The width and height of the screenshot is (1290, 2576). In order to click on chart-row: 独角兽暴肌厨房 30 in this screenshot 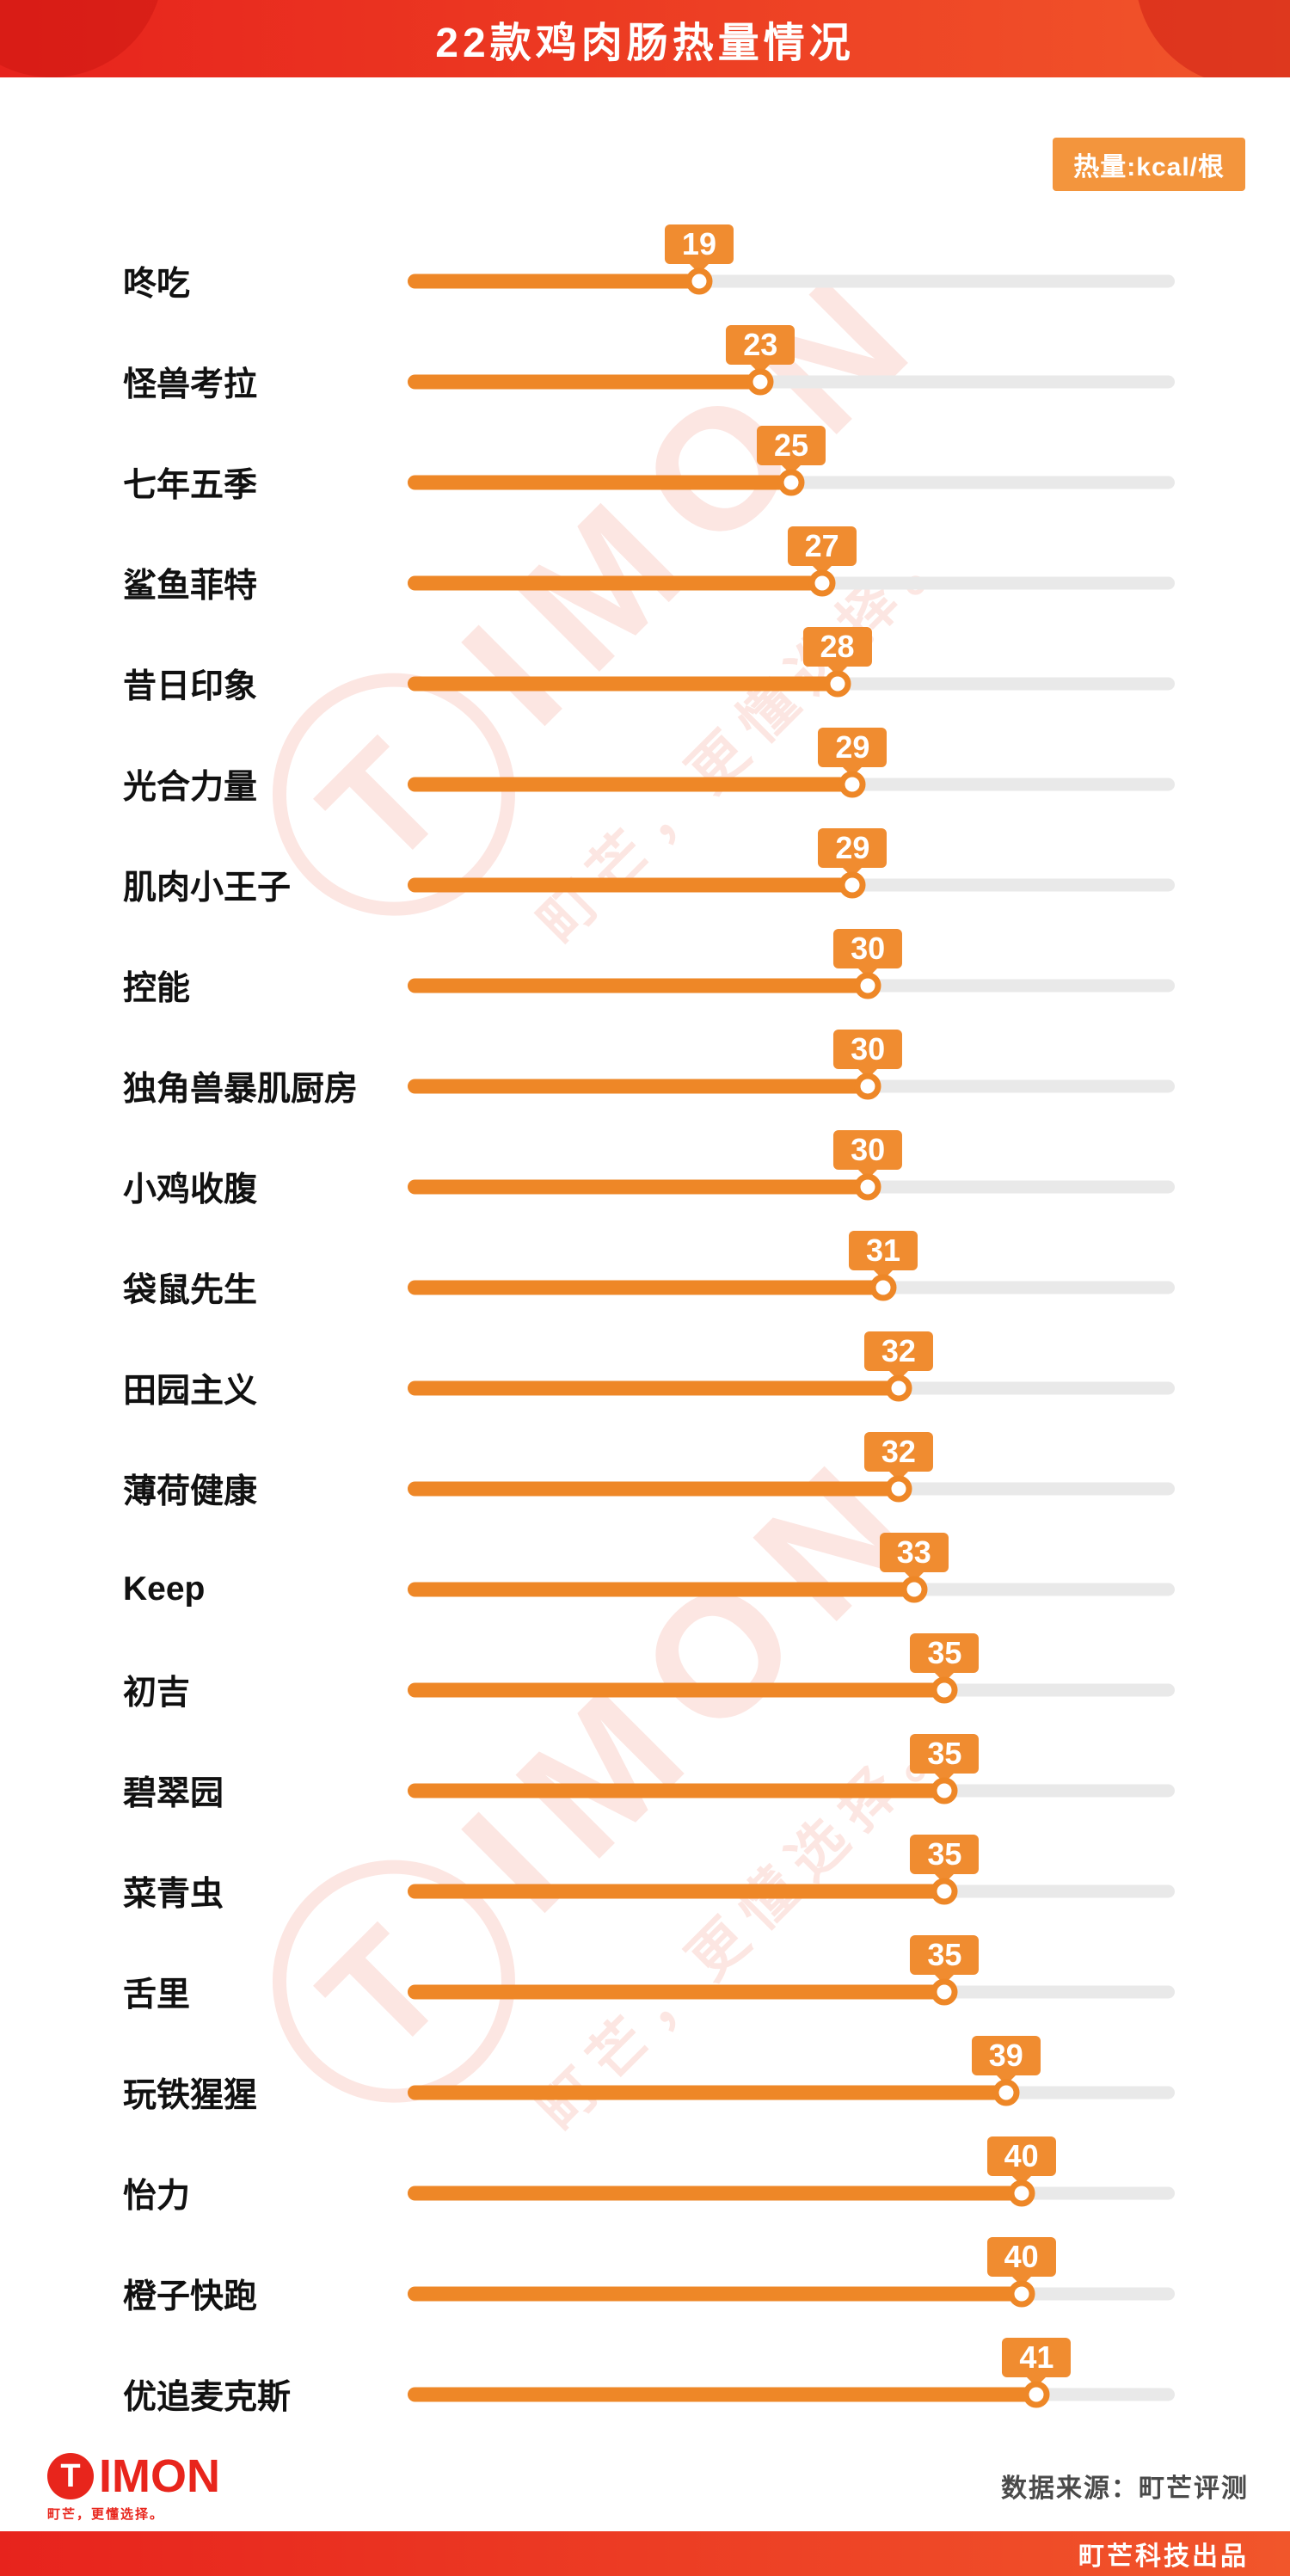, I will do `click(649, 1061)`.